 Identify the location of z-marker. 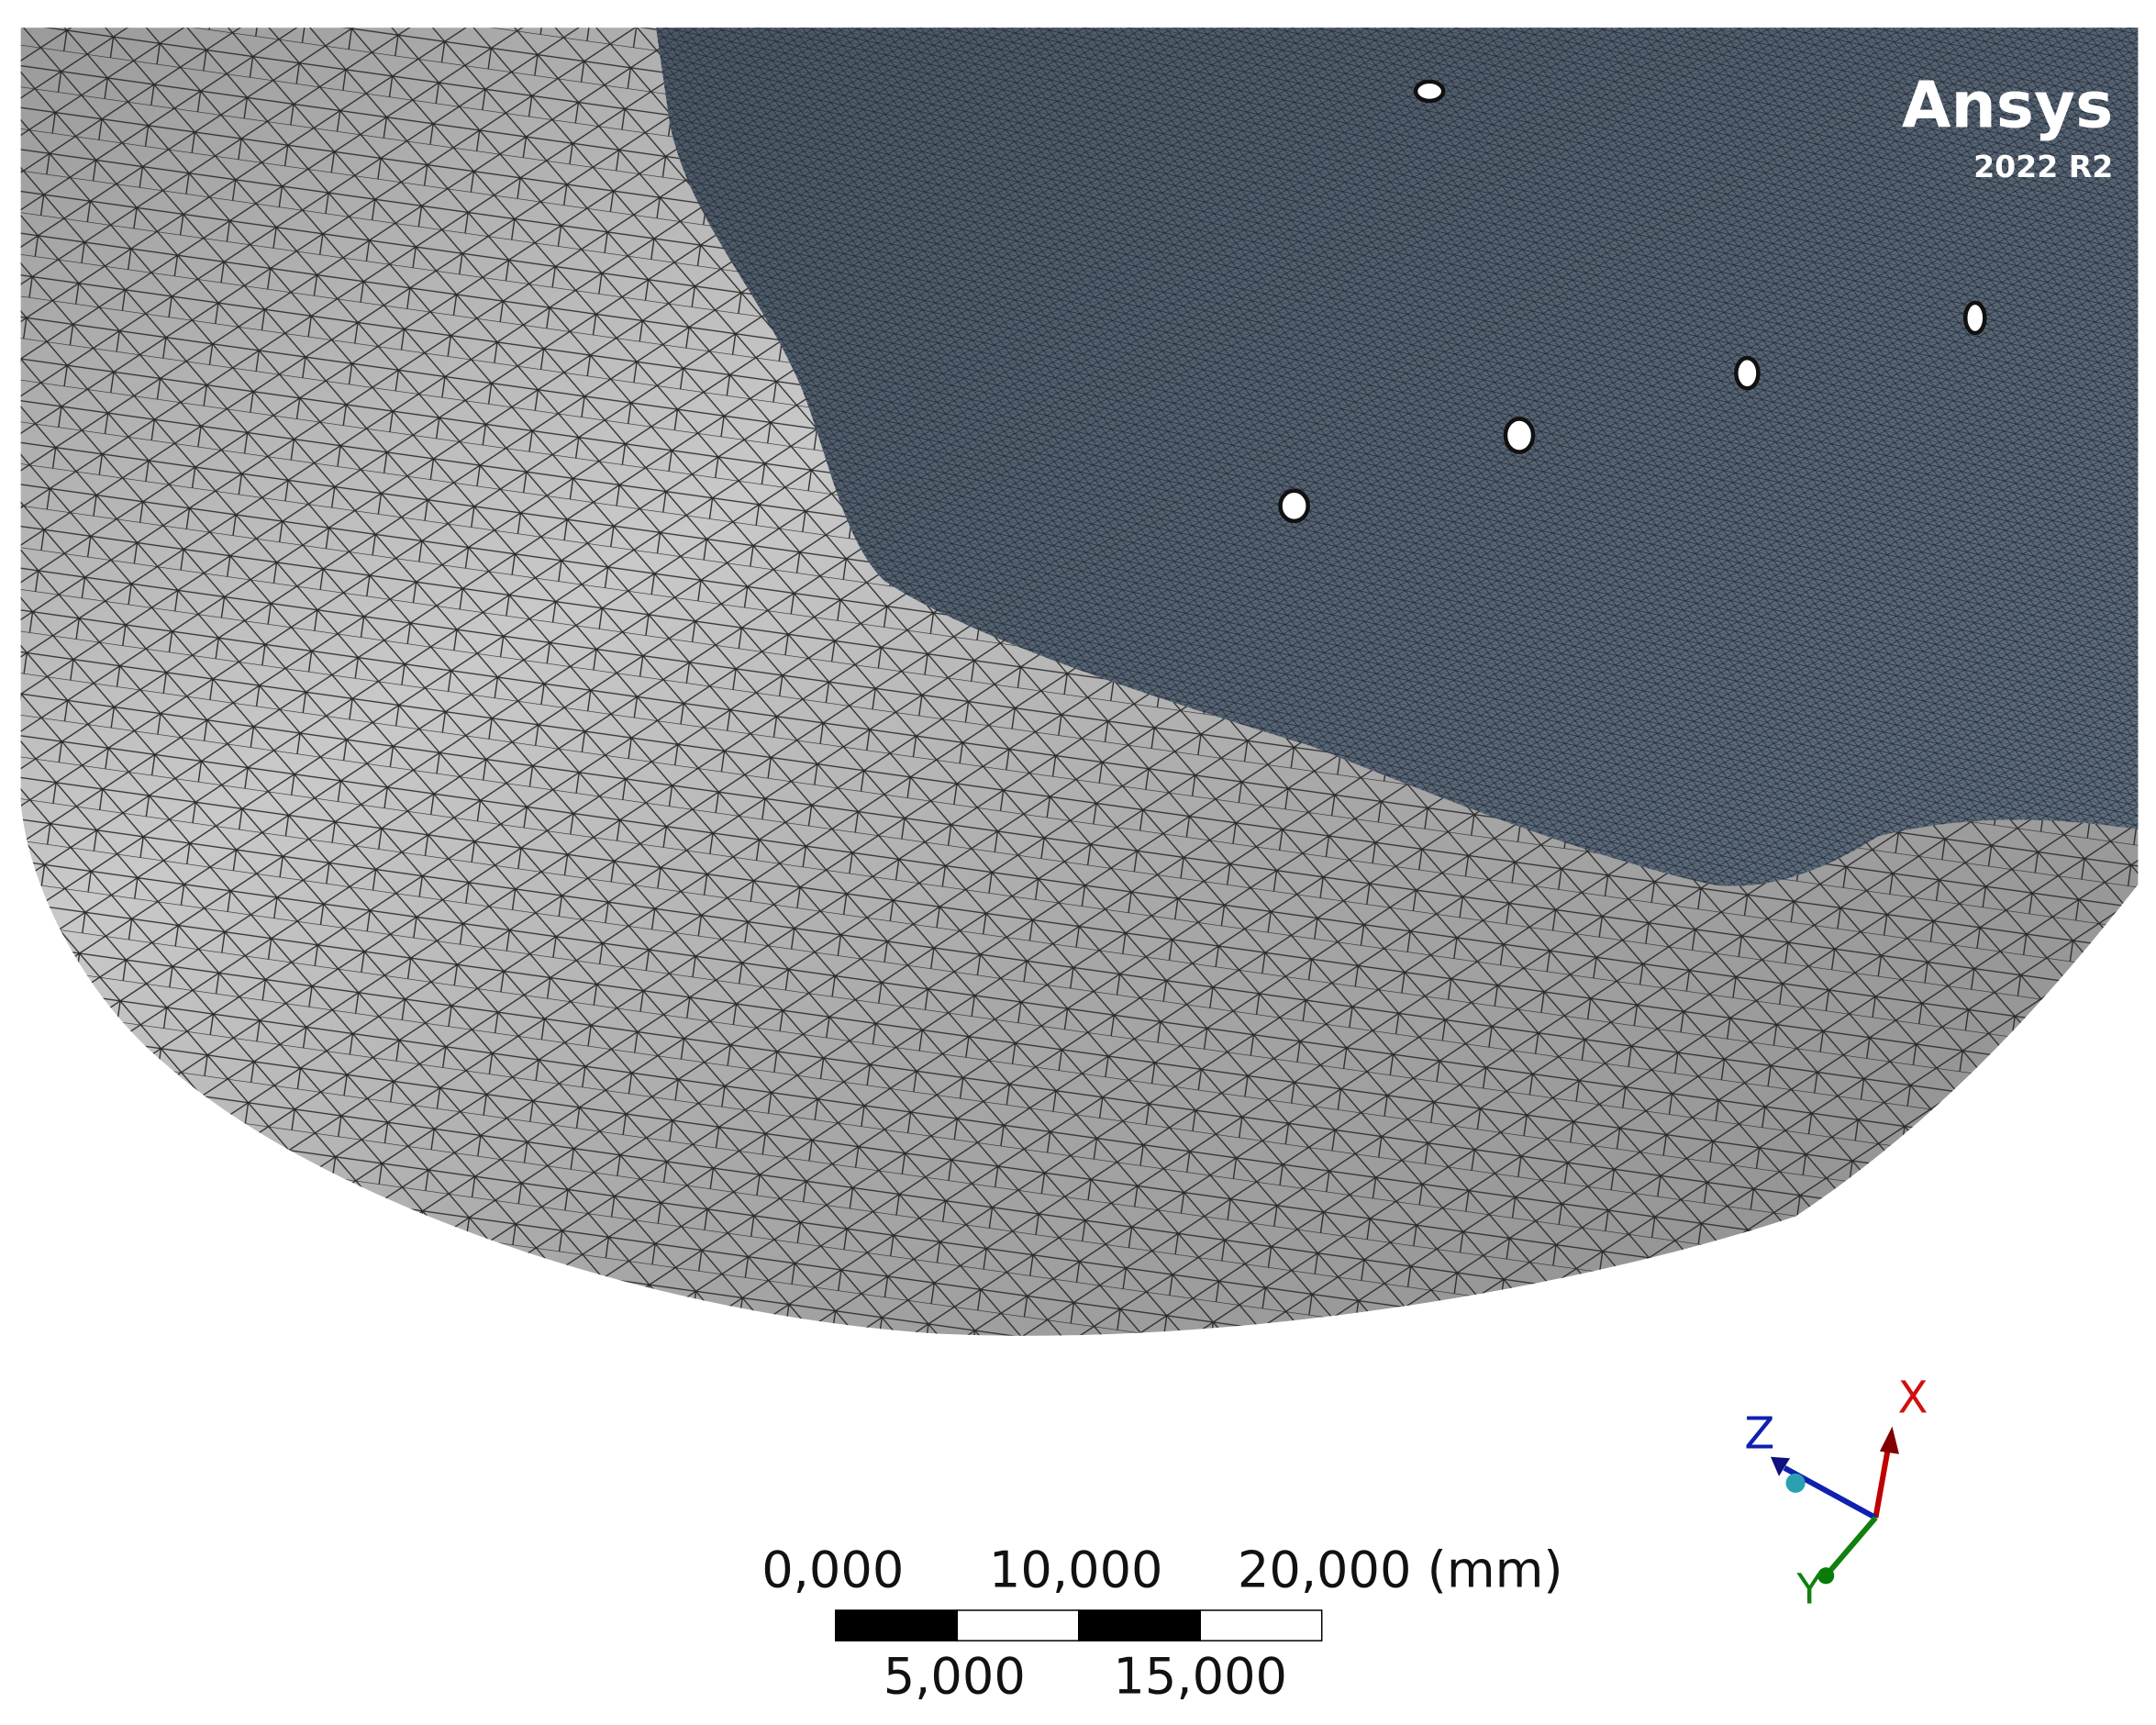
(1795, 1483).